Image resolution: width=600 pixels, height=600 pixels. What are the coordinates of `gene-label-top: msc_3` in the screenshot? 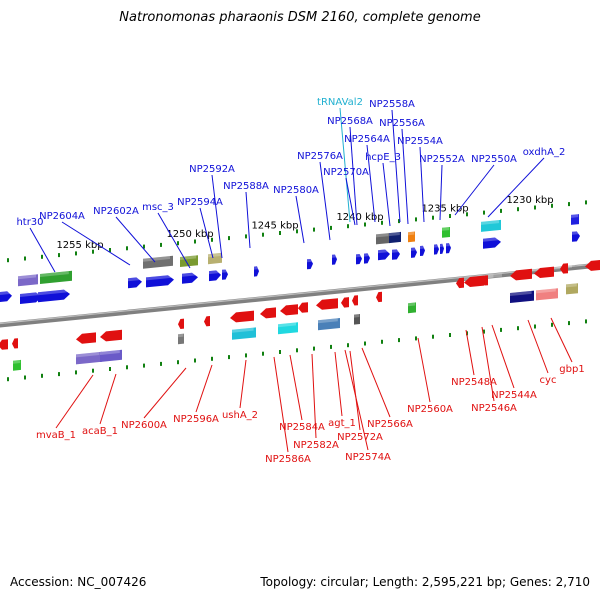 It's located at (158, 207).